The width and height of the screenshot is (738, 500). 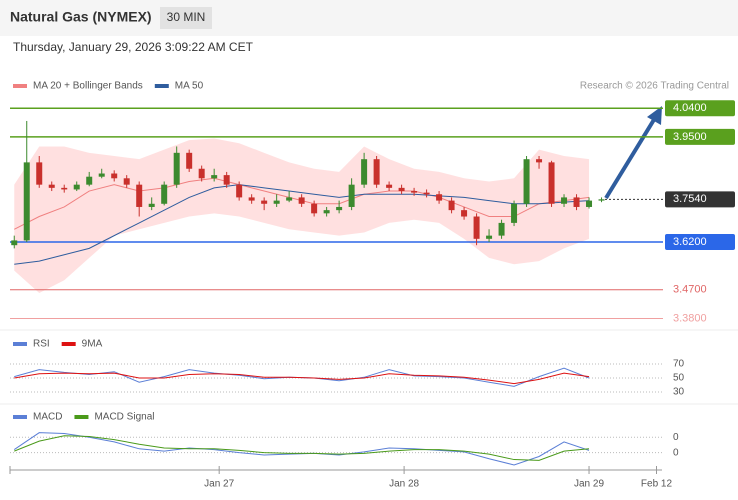 I want to click on interval-box, so click(x=186, y=18).